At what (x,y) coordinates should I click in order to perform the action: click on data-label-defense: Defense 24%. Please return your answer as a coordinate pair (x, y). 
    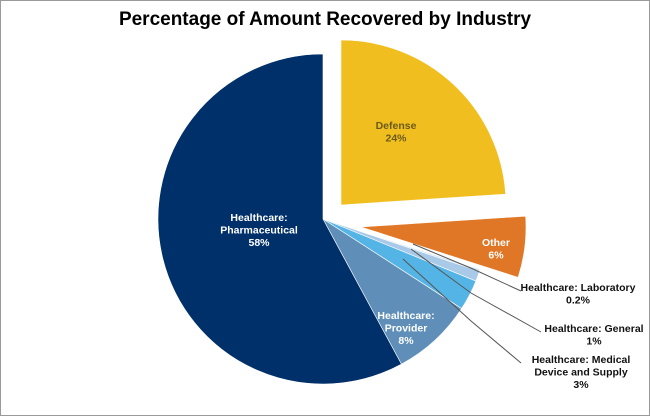
    Looking at the image, I should click on (396, 132).